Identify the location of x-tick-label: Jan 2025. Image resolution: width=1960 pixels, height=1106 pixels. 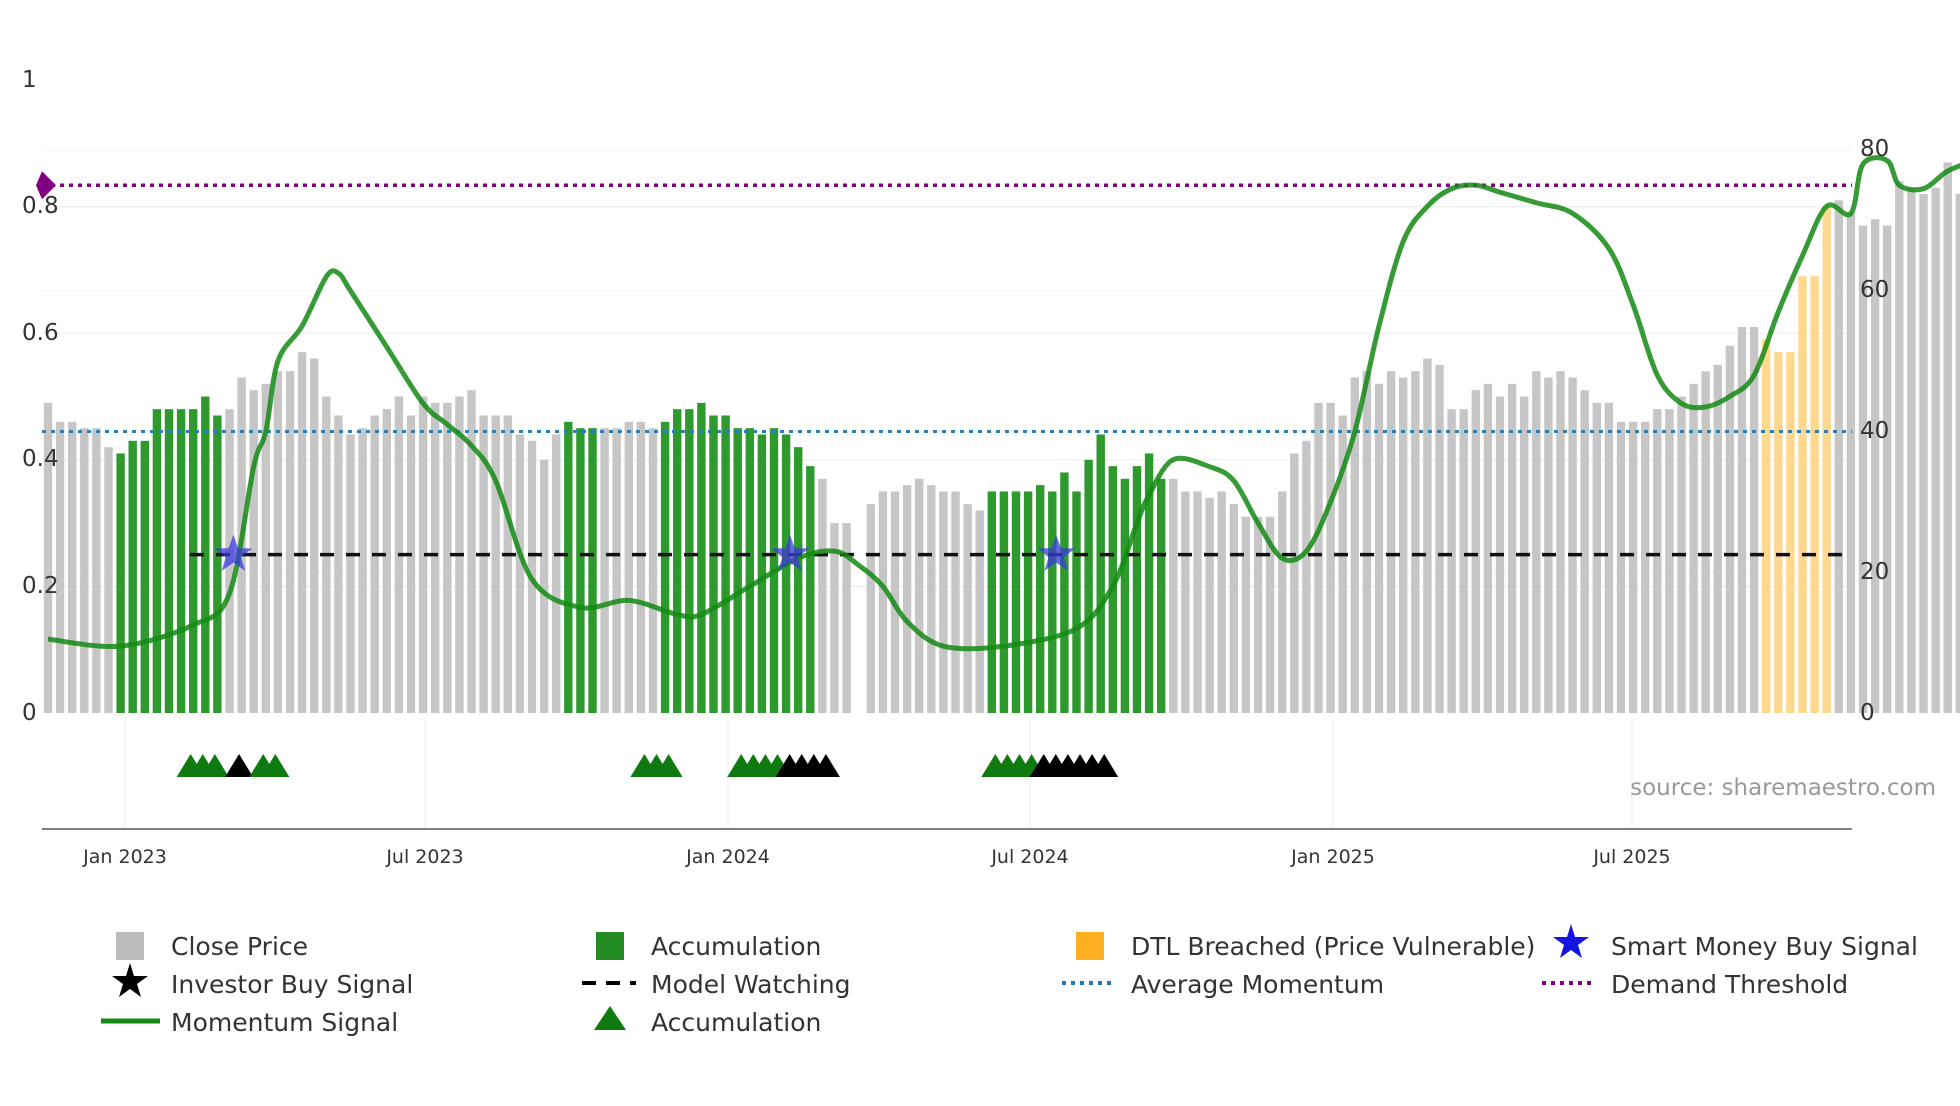
(1332, 857).